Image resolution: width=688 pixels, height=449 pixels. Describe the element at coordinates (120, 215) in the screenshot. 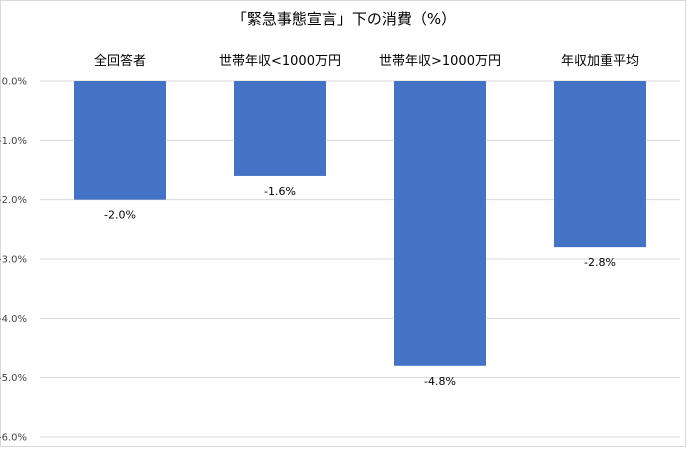

I see `data-label: -2.0%` at that location.